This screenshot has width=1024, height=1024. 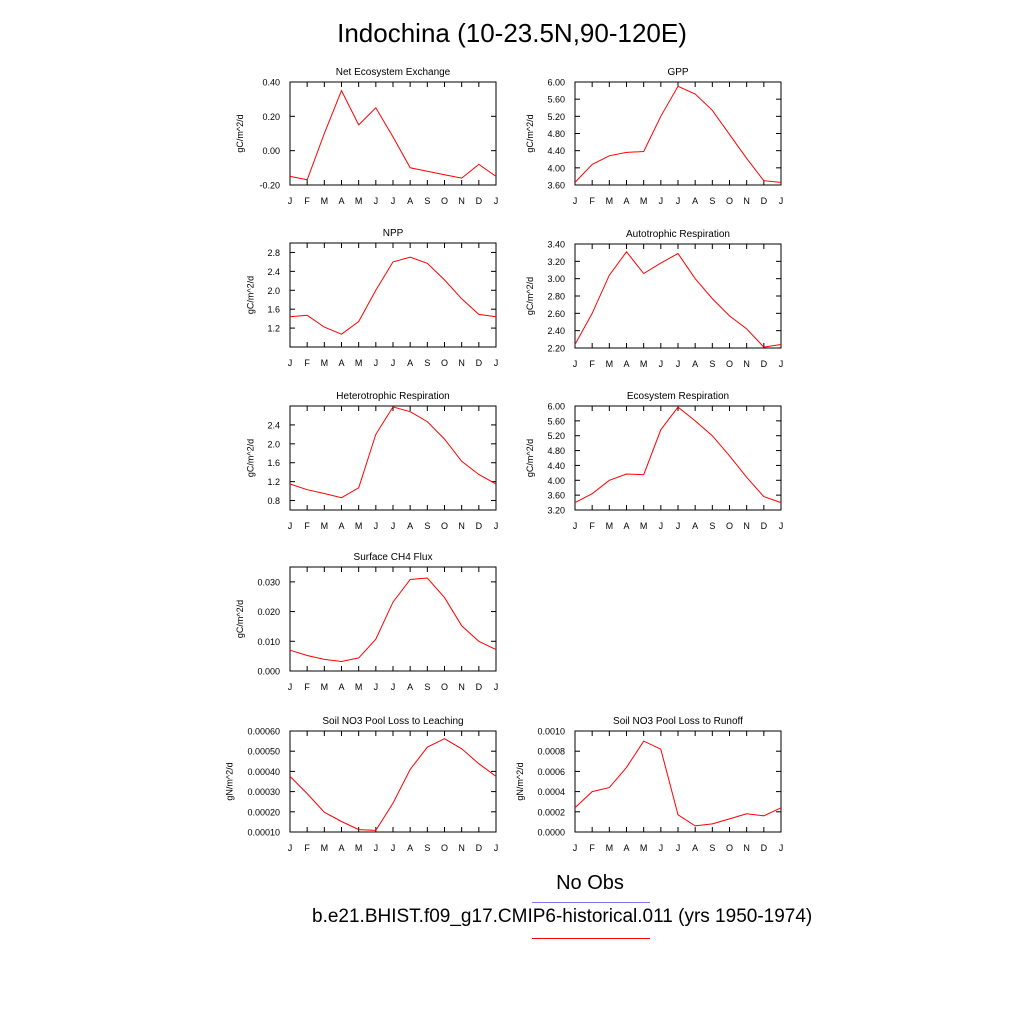 What do you see at coordinates (551, 792) in the screenshot?
I see `y-tick-label: 0.0004` at bounding box center [551, 792].